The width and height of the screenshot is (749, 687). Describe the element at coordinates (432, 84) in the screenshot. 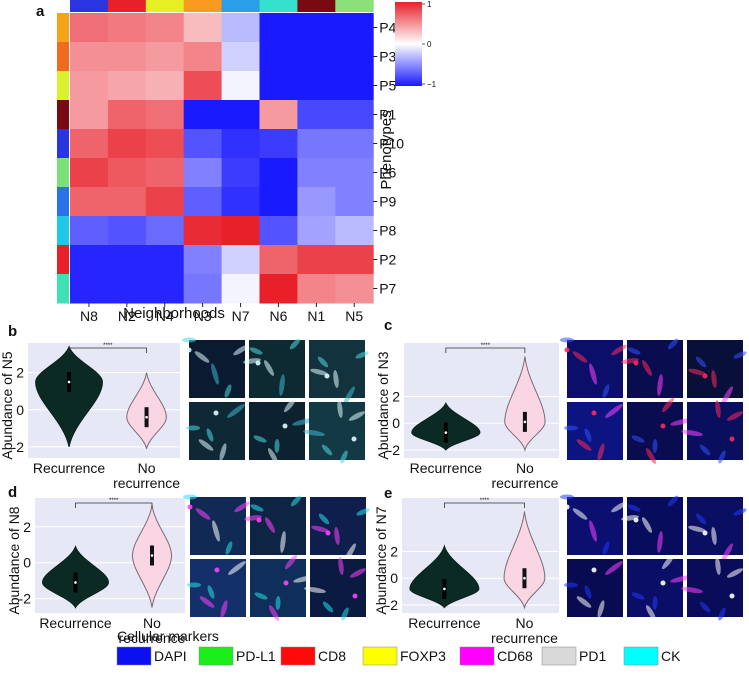

I see `colorbar-tick-bottom: −1` at that location.